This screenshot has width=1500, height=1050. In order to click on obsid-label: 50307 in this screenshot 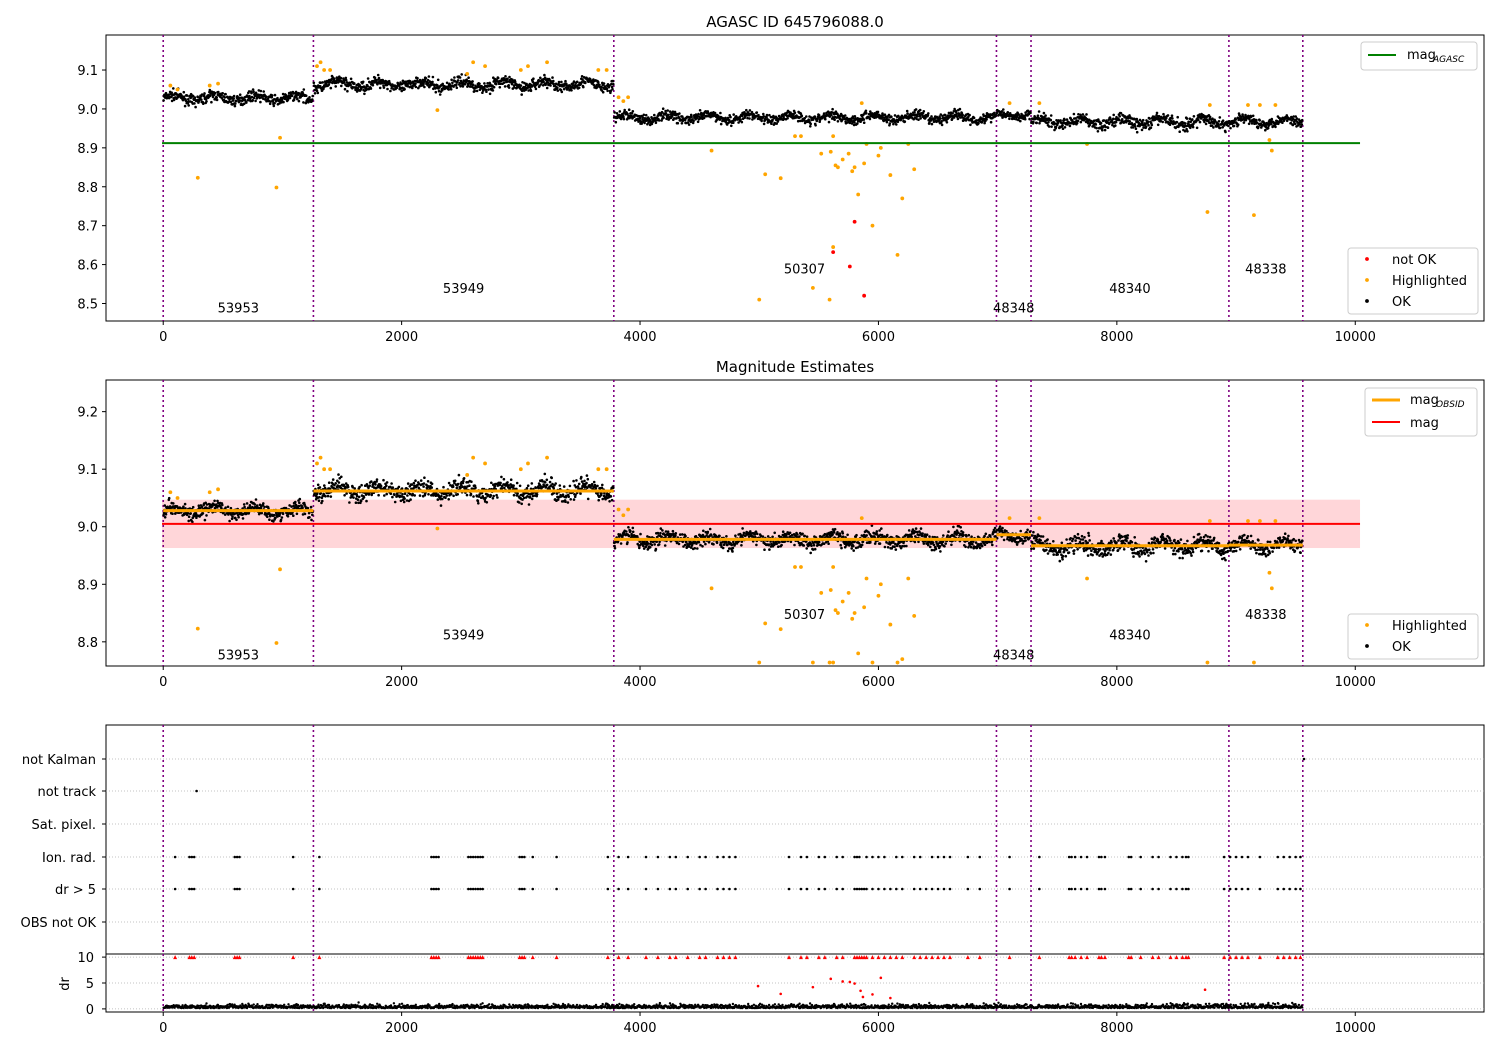, I will do `click(804, 269)`.